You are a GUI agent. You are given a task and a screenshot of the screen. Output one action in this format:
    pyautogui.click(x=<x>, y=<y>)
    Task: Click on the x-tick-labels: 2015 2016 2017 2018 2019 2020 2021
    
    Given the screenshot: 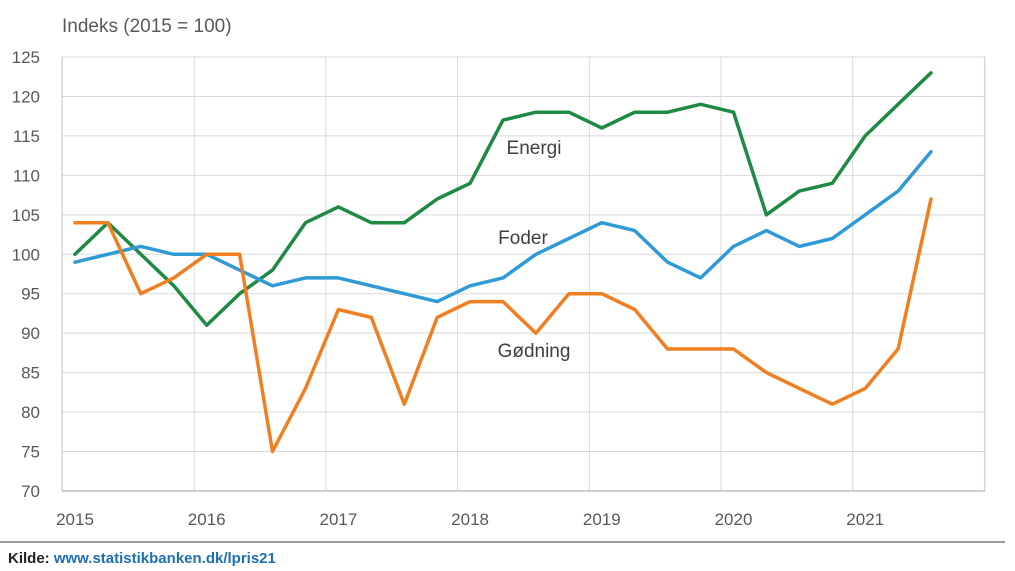 What is the action you would take?
    pyautogui.click(x=470, y=519)
    